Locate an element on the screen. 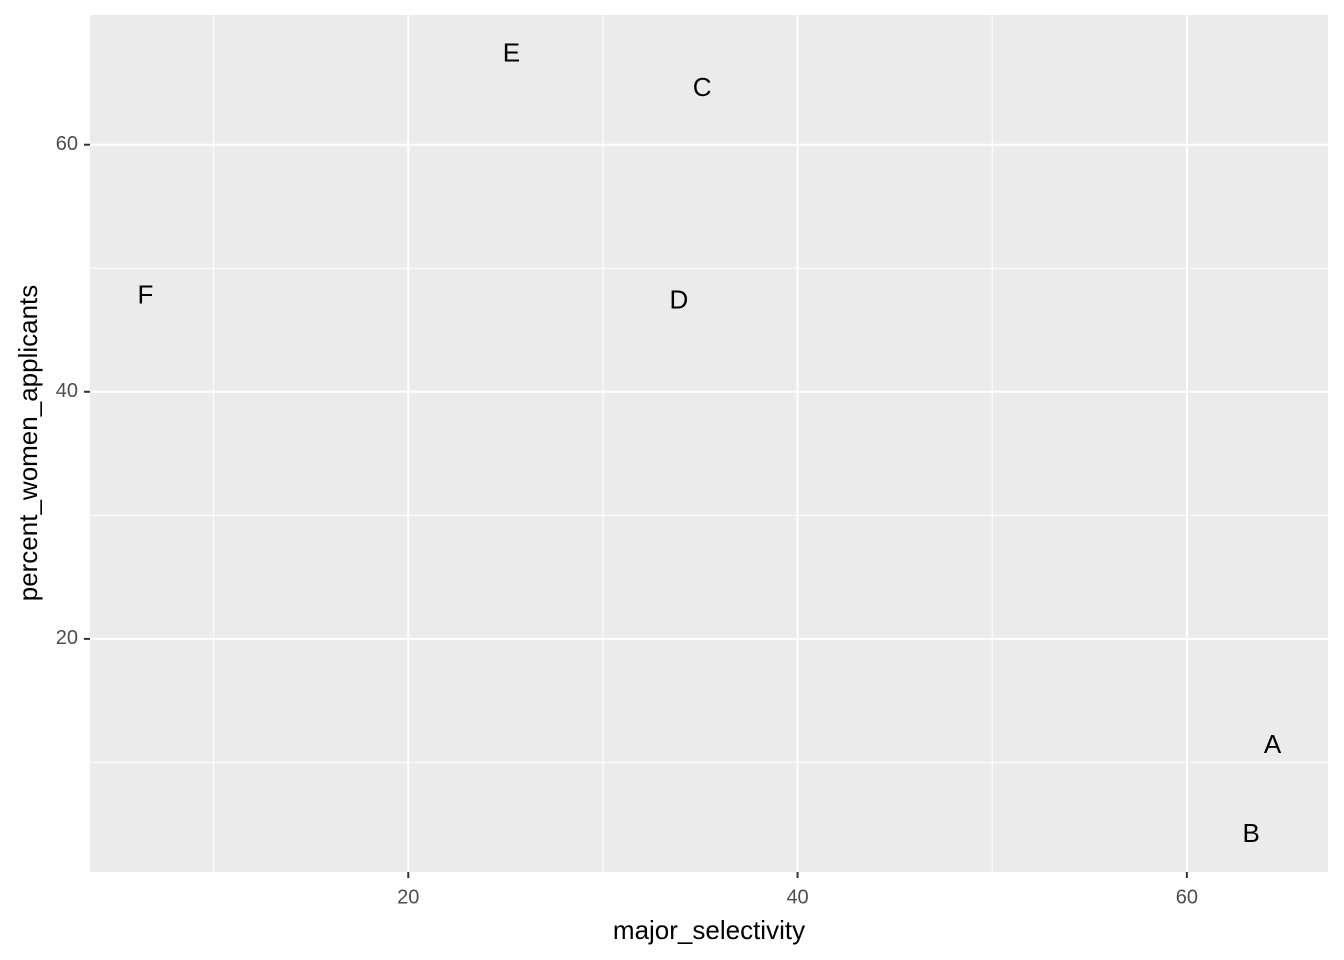  x-axis-title: major_selectivity is located at coordinates (709, 930).